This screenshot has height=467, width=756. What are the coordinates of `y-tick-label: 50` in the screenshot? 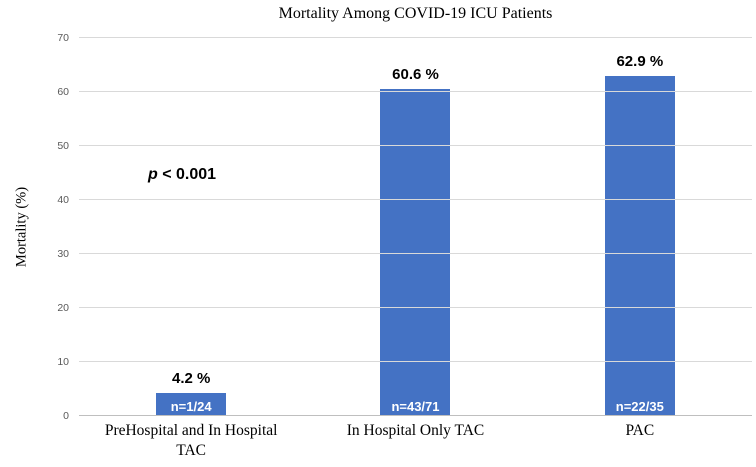 It's located at (63, 146).